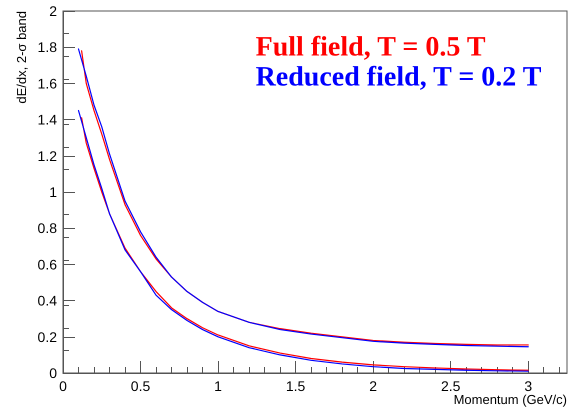 The height and width of the screenshot is (409, 578). Describe the element at coordinates (48, 120) in the screenshot. I see `y-tick-label: 1.4` at that location.